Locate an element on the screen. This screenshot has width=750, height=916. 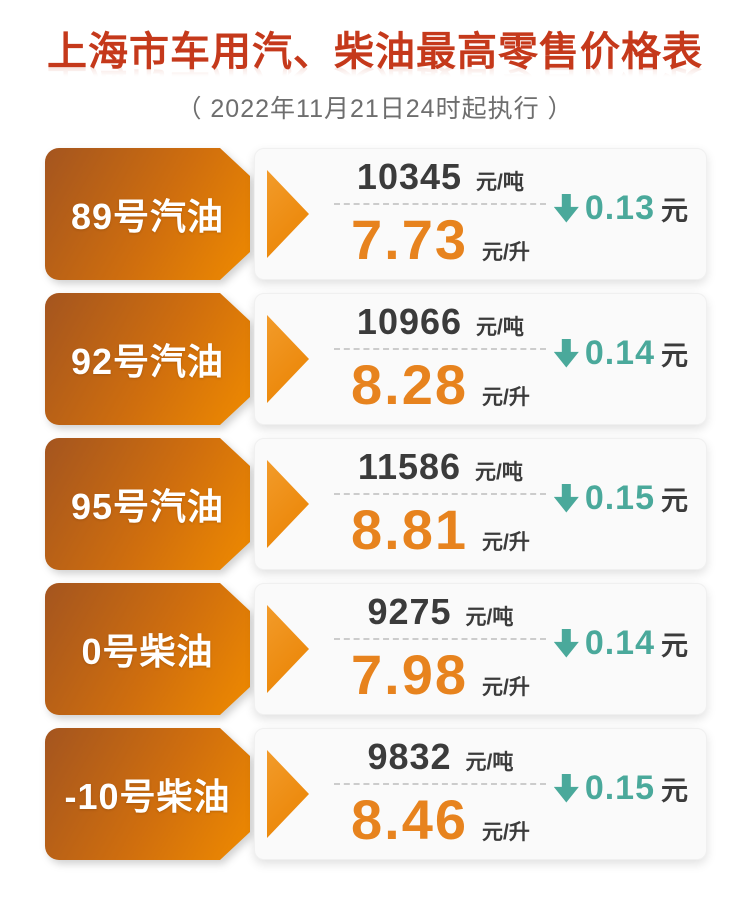
page-title: 上海市车用汽、柴油最高零售价格表 is located at coordinates (375, 52).